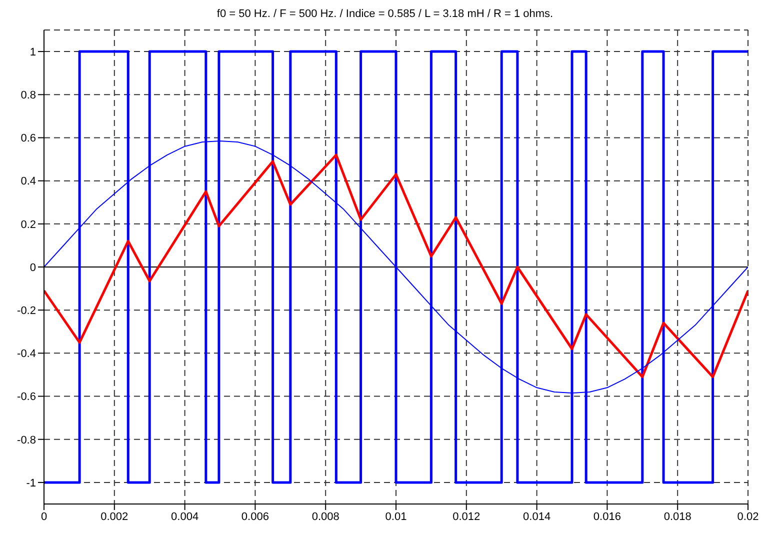  Describe the element at coordinates (26, 397) in the screenshot. I see `y-tick-label: -0.6` at that location.